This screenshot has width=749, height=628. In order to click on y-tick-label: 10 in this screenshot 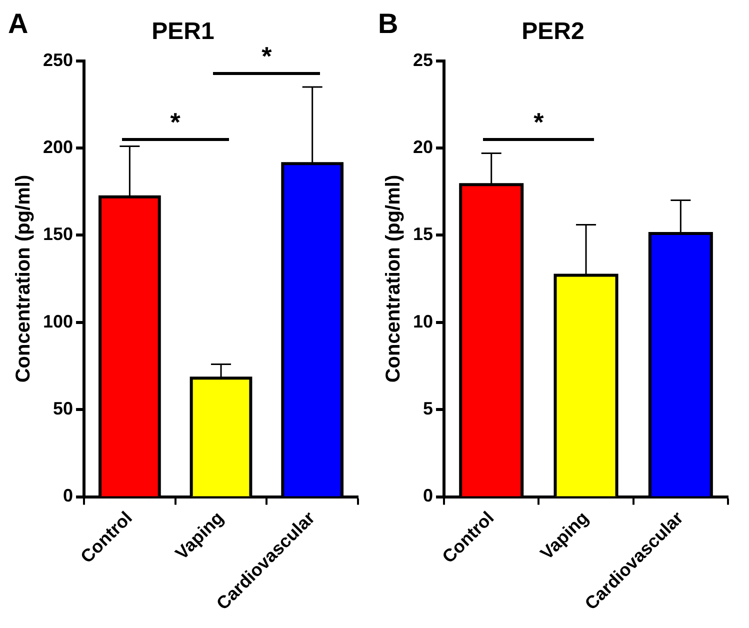, I will do `click(423, 321)`.